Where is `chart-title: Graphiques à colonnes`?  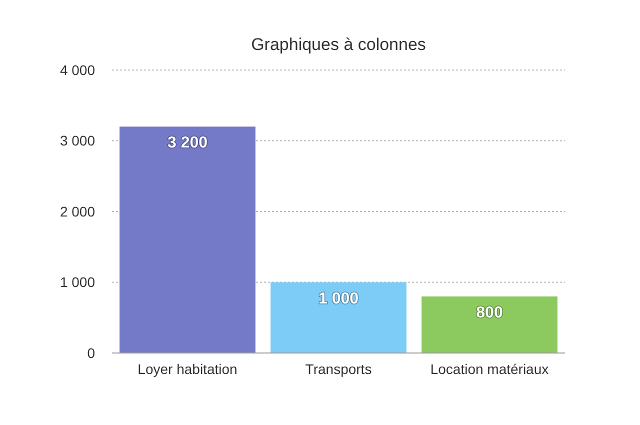
chart-title: Graphiques à colonnes is located at coordinates (338, 44).